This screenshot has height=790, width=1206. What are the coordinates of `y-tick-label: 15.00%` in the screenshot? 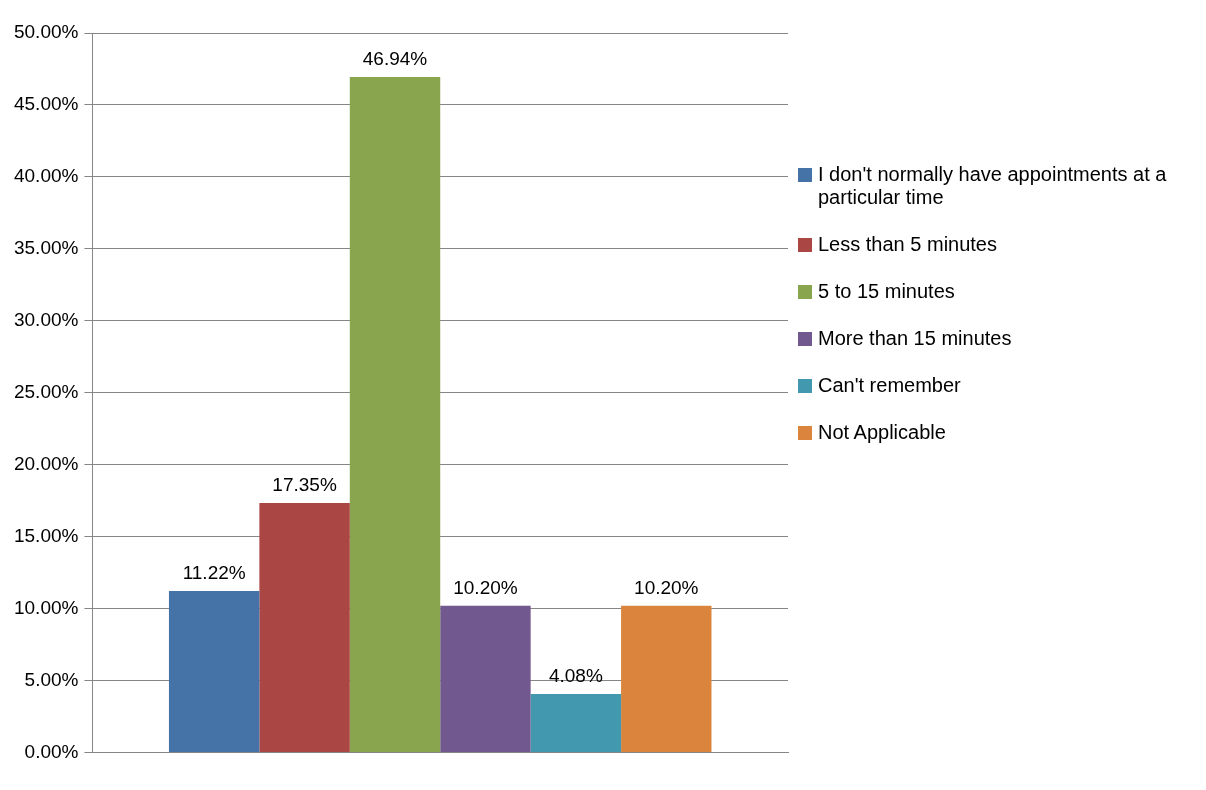 It's located at (46, 535).